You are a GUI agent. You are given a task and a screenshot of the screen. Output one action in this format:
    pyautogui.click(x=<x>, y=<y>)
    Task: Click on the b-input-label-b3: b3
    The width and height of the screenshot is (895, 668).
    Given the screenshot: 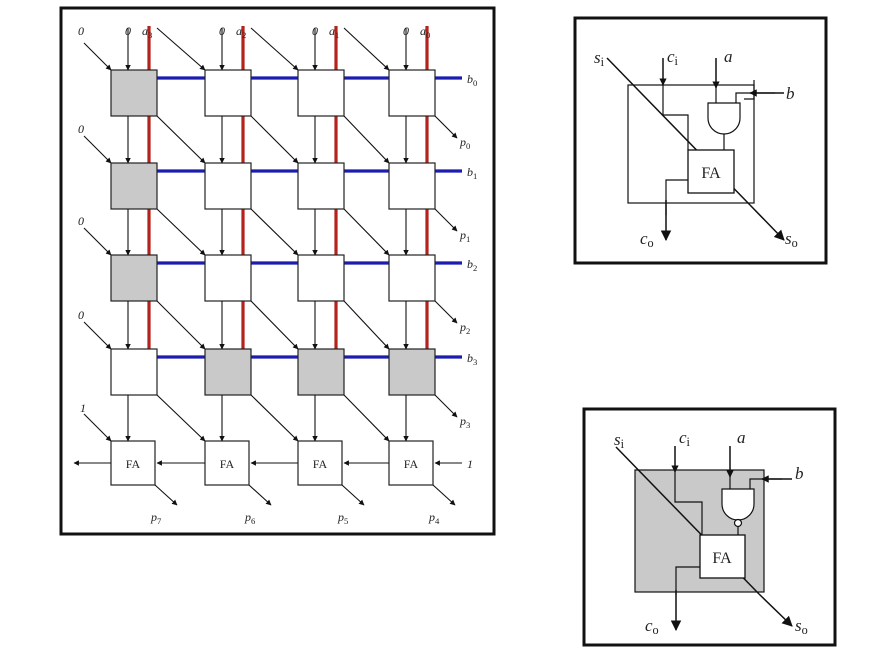 What is the action you would take?
    pyautogui.click(x=472, y=359)
    